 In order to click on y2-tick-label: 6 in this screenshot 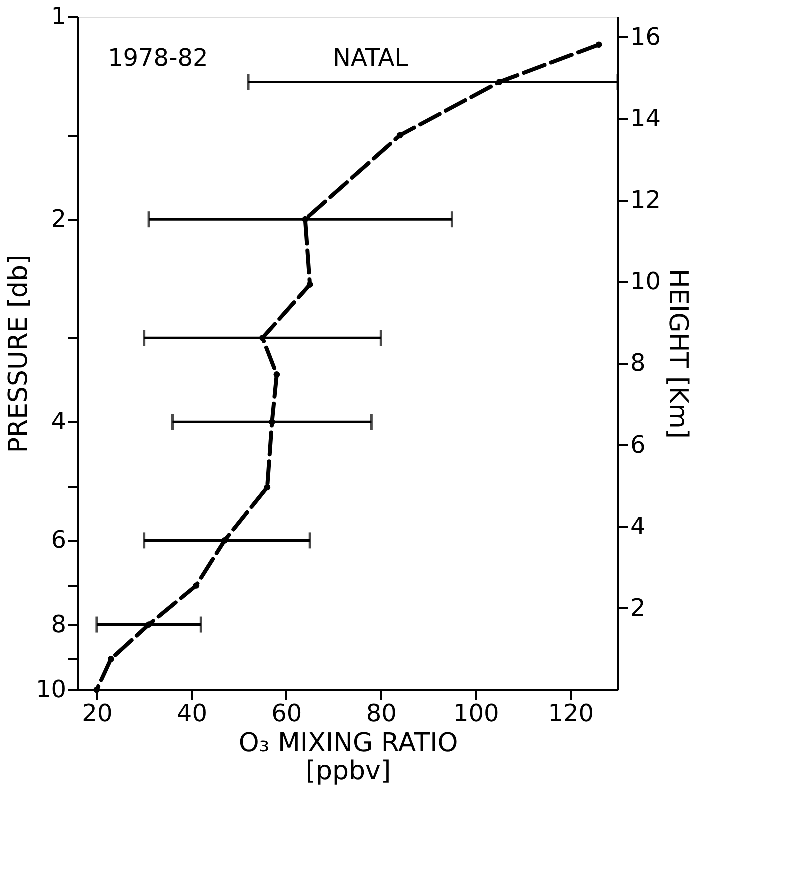, I will do `click(638, 444)`.